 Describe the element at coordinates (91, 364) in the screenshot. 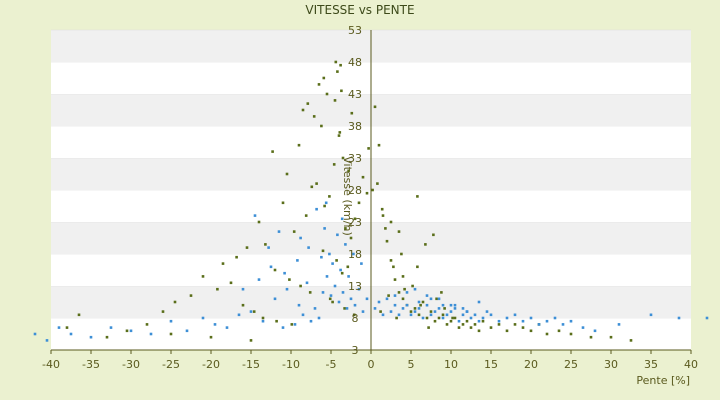

I see `x-tick-label: -35` at that location.